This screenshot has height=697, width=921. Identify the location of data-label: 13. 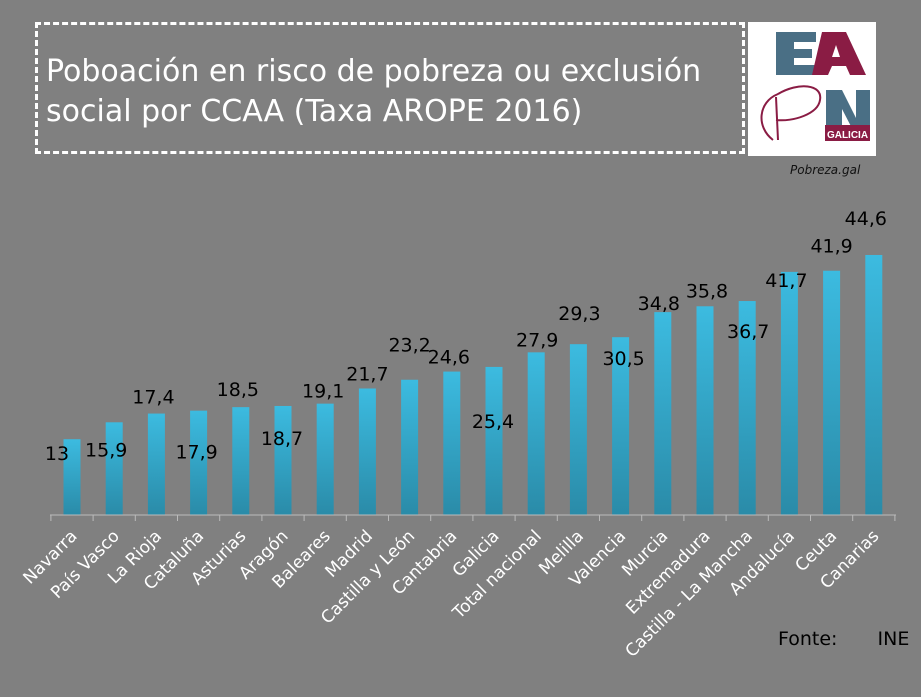
(57, 454).